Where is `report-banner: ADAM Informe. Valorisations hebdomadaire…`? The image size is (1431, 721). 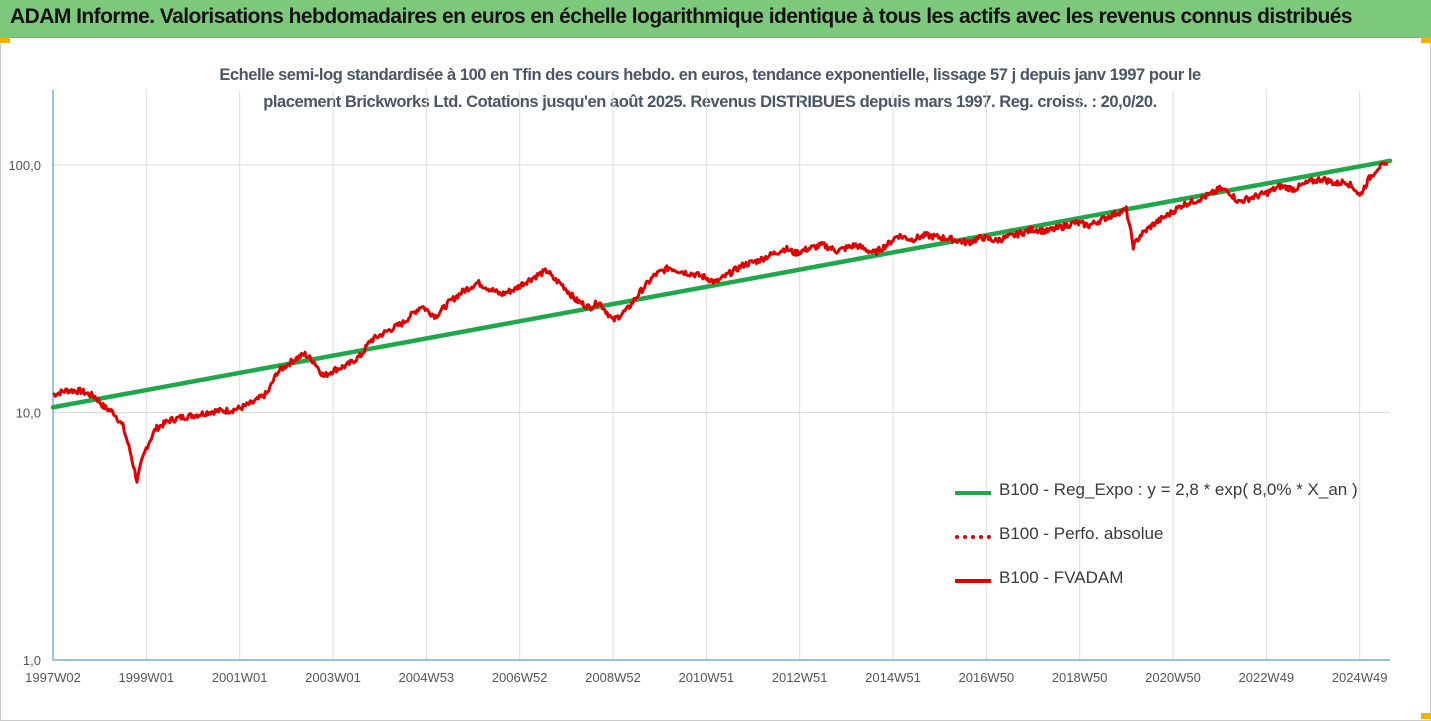 report-banner: ADAM Informe. Valorisations hebdomadaire… is located at coordinates (715, 19).